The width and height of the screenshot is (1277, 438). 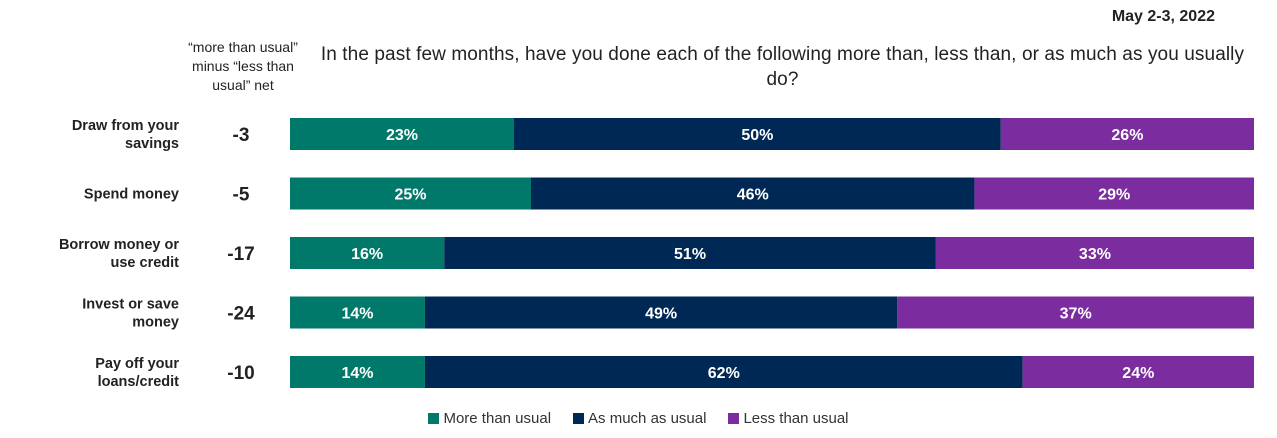 I want to click on legend-item-same: As much as usual, so click(x=639, y=418).